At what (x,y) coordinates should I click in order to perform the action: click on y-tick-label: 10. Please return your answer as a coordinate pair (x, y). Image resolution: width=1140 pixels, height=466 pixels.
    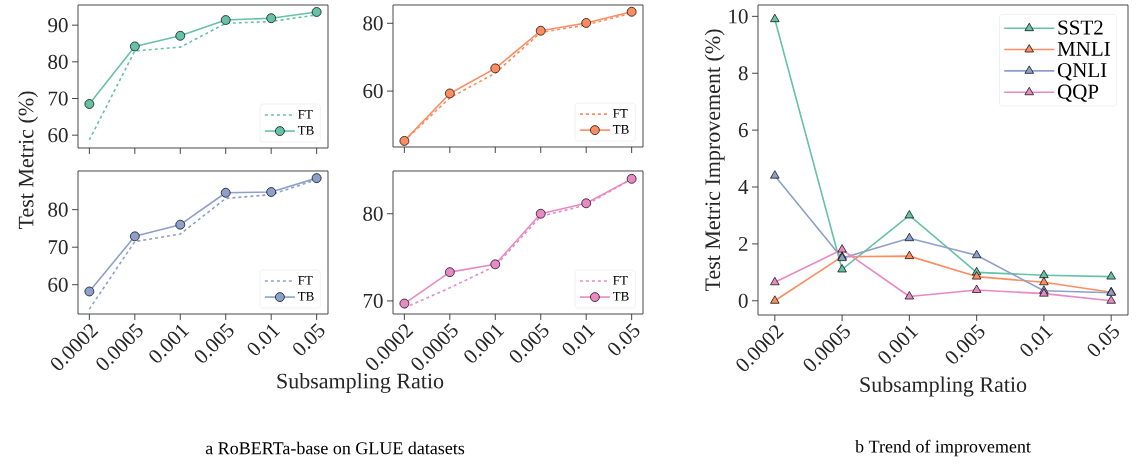
    Looking at the image, I should click on (738, 16).